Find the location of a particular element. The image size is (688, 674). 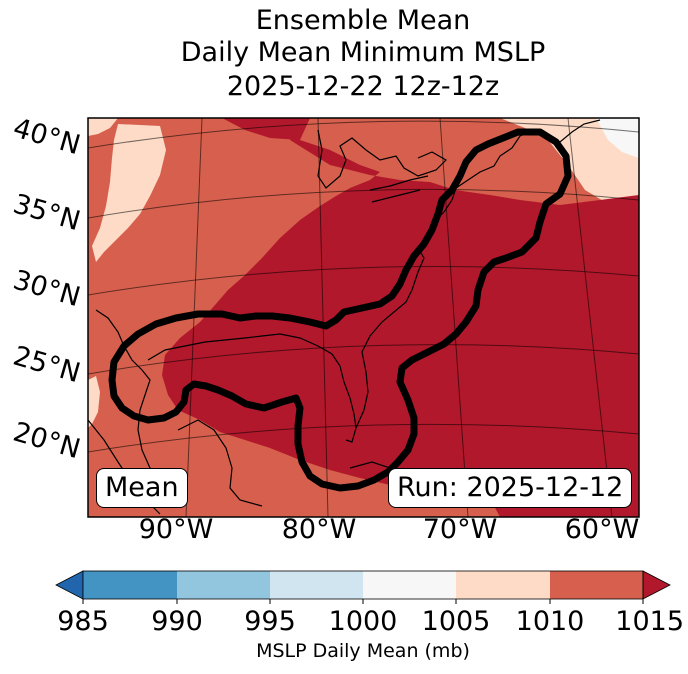

lon-label-60: 60°W is located at coordinates (602, 529).